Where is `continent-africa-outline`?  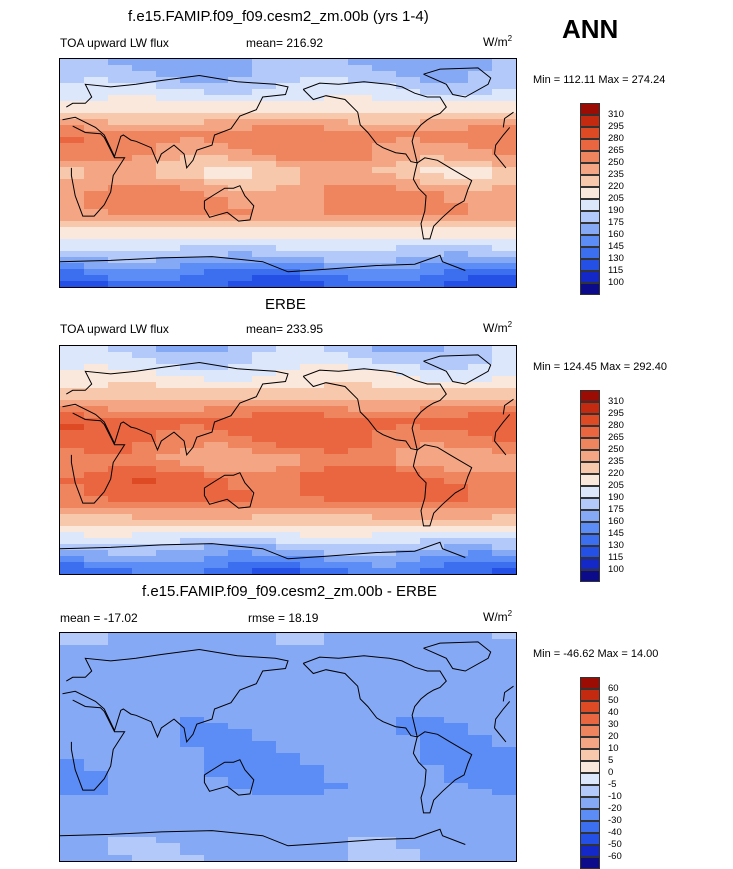
continent-africa-outline is located at coordinates (290, 458).